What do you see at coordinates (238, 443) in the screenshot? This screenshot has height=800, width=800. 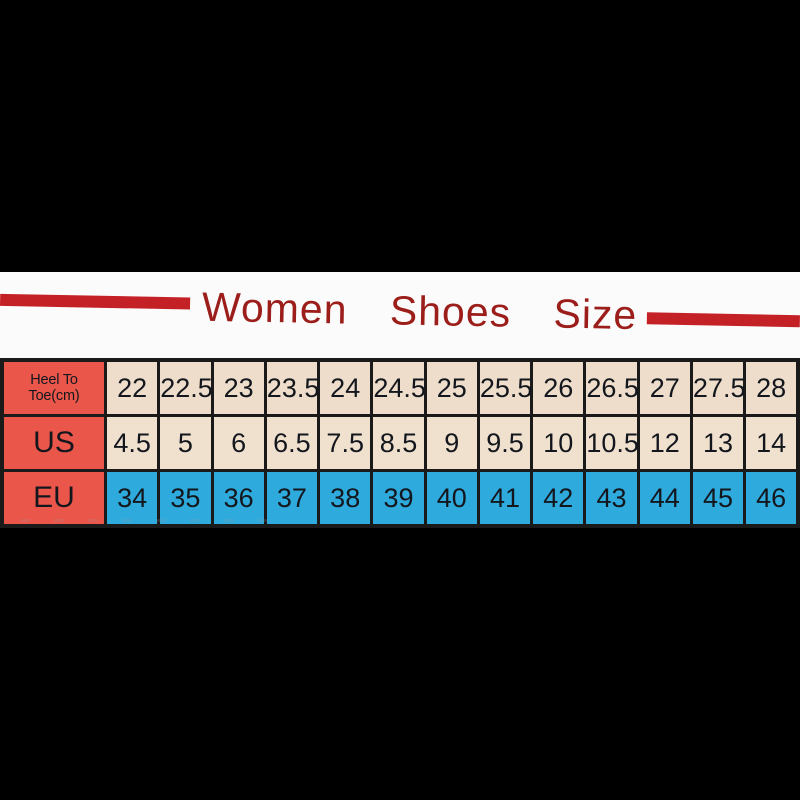 I see `size-cell: 6` at bounding box center [238, 443].